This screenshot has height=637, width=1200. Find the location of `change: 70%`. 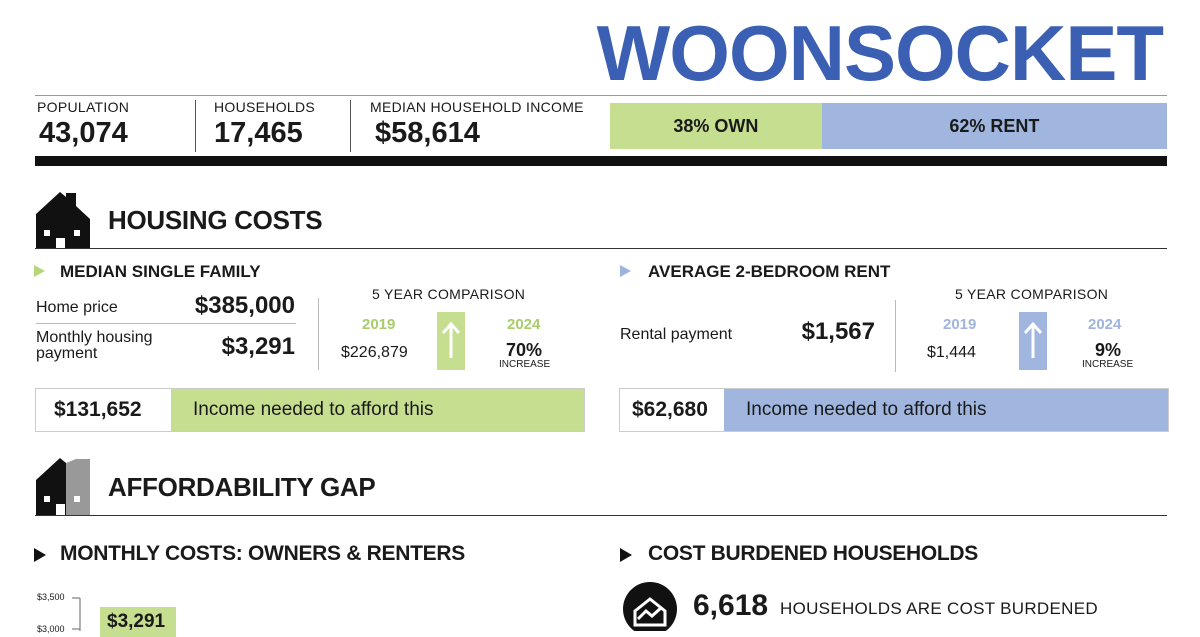

change: 70% is located at coordinates (524, 350).